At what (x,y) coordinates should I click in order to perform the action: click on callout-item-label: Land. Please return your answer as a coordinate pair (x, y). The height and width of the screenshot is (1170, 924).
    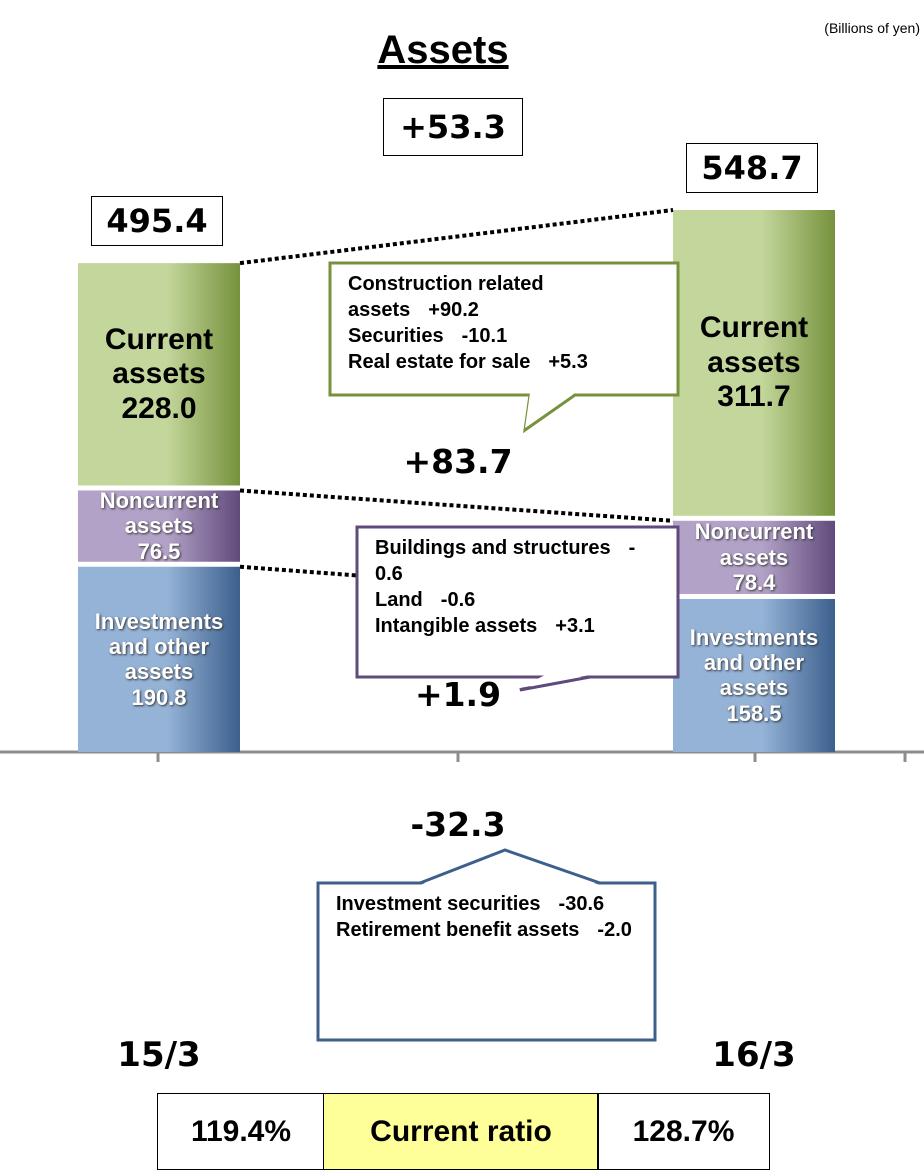
    Looking at the image, I should click on (399, 600).